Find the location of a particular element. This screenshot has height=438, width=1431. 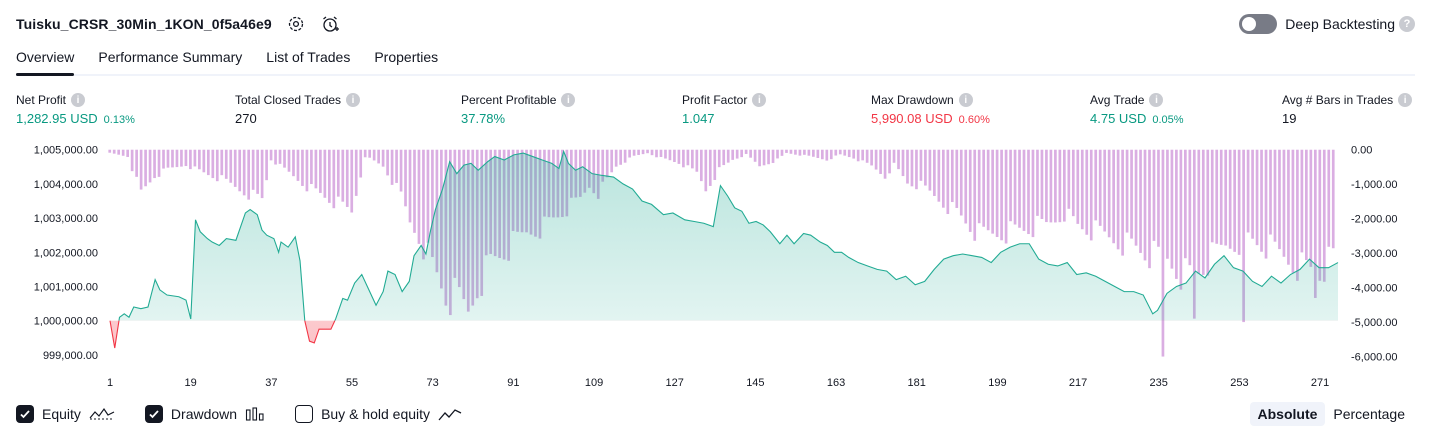

metric-percent: 0.05% is located at coordinates (1168, 120).